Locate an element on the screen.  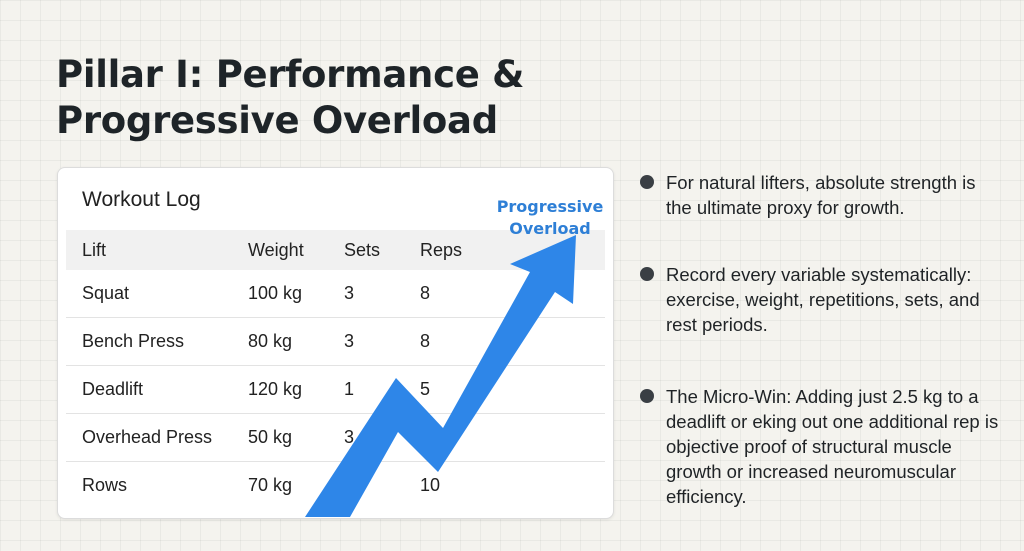
table-row: Squat 100 kg 3 8 is located at coordinates (335, 294).